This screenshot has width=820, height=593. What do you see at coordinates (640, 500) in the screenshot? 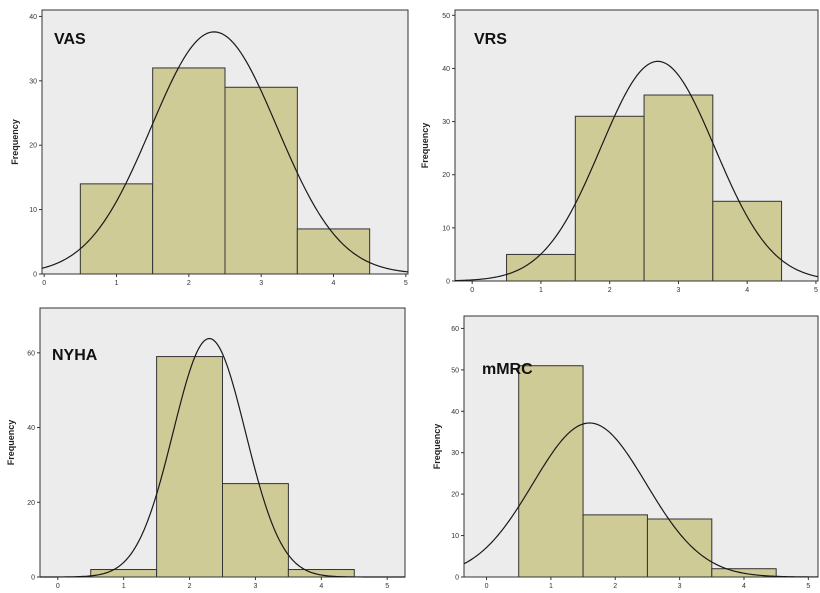
I see `normal-curve` at bounding box center [640, 500].